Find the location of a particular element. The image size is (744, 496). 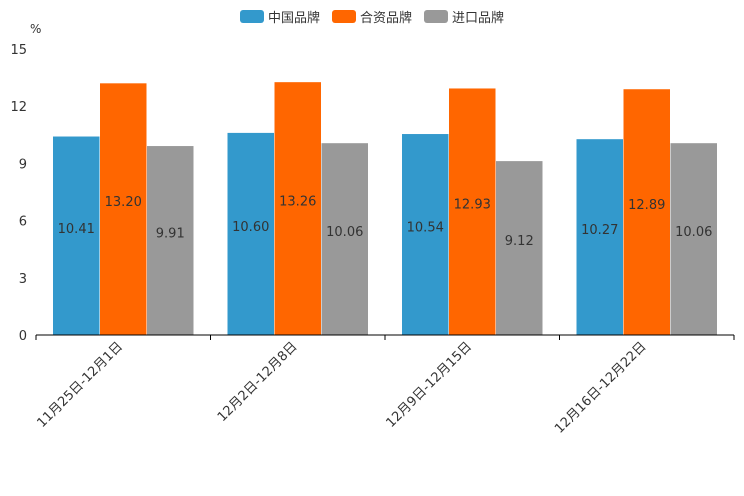

bar-s1-c1 is located at coordinates (297, 209).